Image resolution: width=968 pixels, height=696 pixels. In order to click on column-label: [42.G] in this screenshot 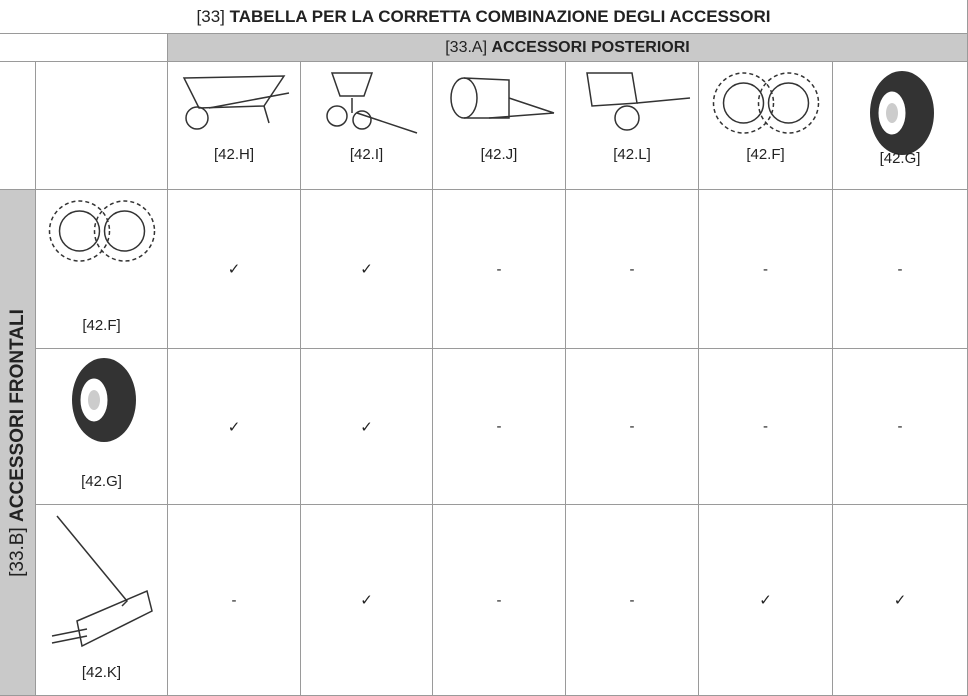, I will do `click(900, 158)`.